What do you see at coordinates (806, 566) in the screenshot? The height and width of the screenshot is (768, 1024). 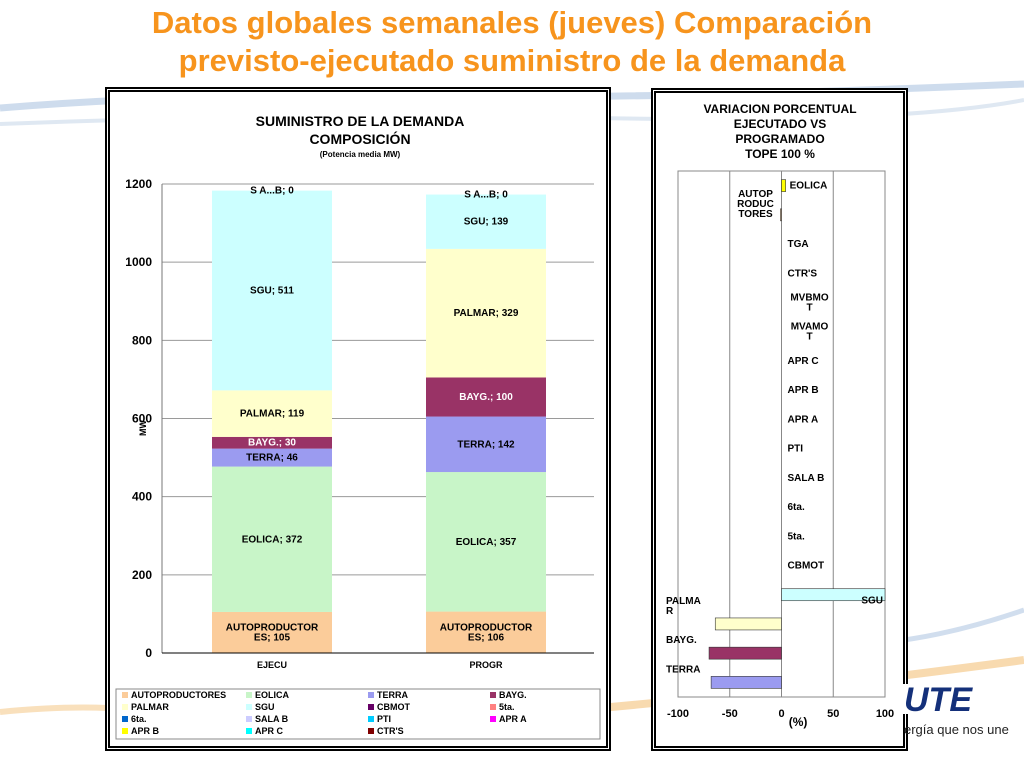 I see `category-label: CBMOT` at bounding box center [806, 566].